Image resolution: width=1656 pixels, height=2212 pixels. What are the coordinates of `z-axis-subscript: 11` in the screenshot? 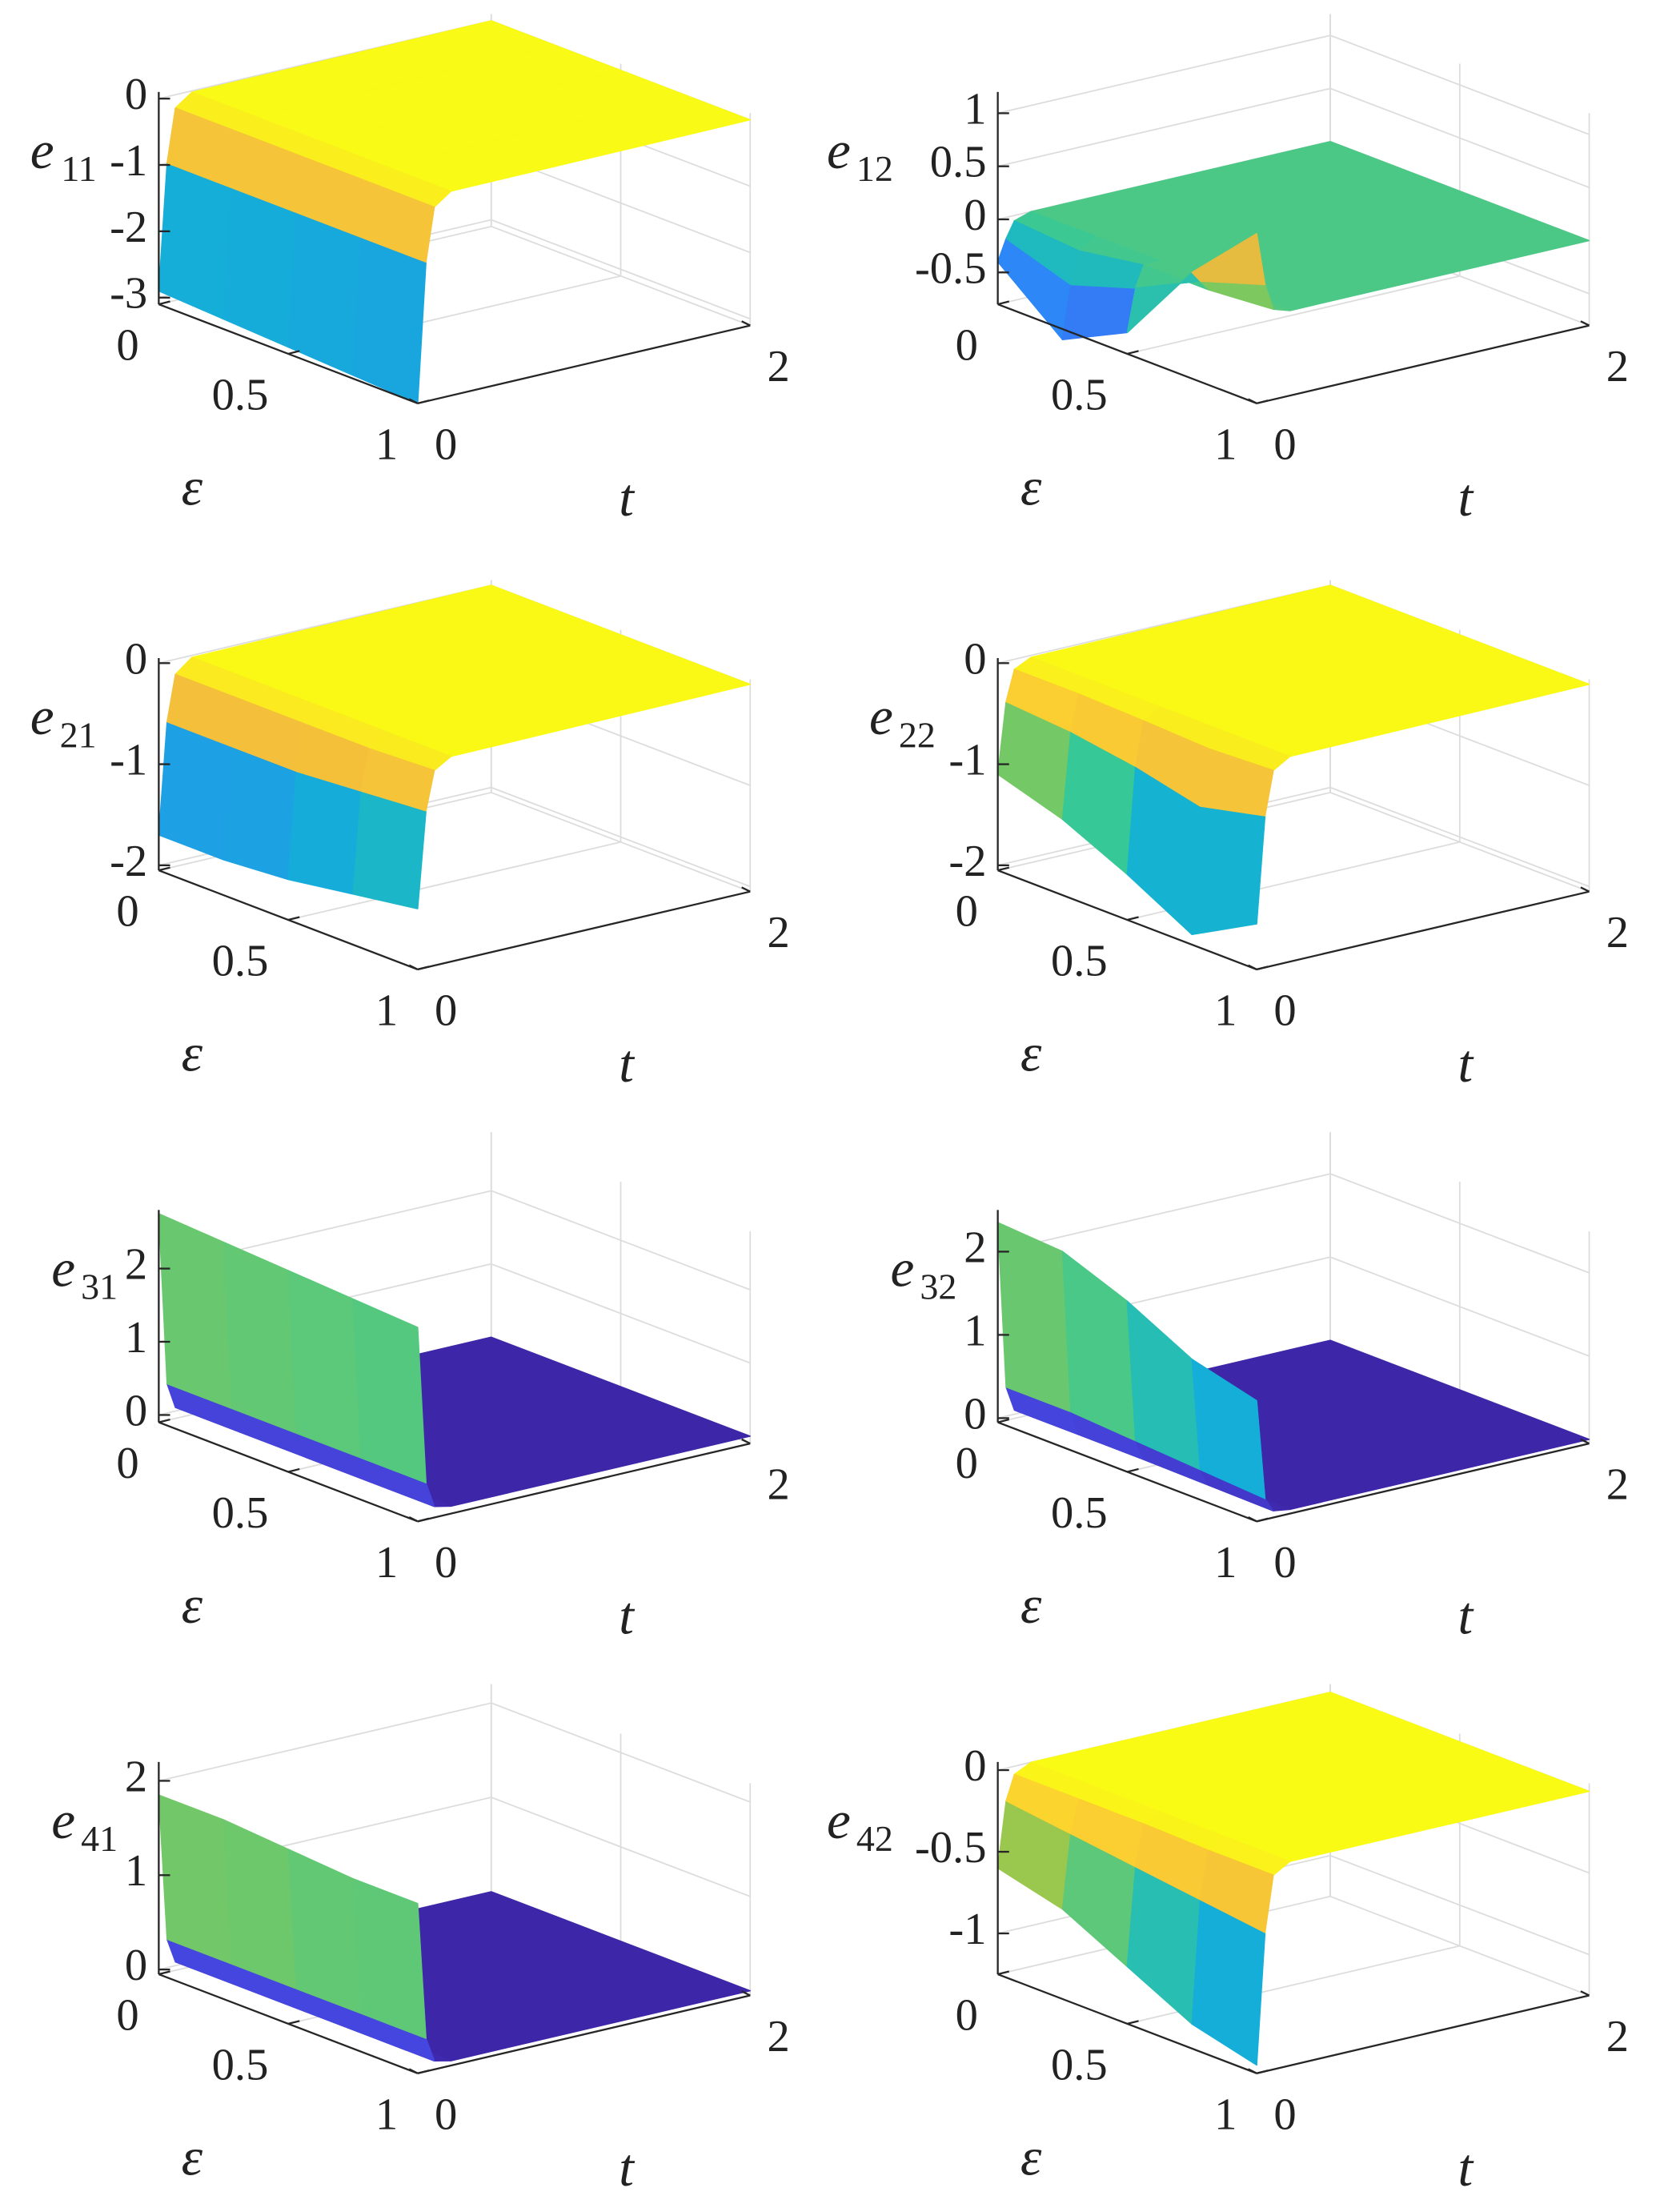 It's located at (78, 169).